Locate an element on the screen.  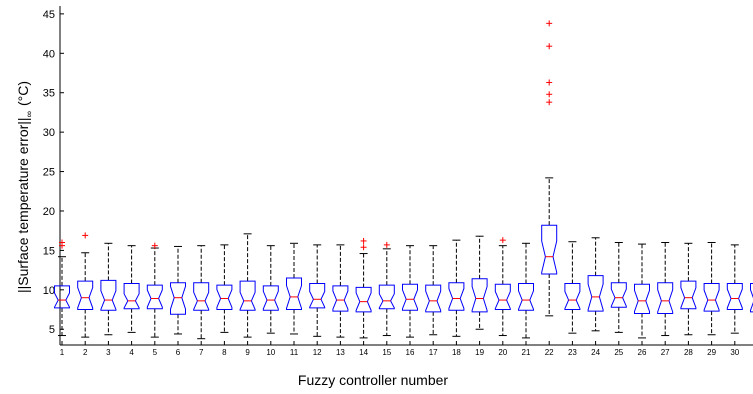
box-30: 30 is located at coordinates (734, 301).